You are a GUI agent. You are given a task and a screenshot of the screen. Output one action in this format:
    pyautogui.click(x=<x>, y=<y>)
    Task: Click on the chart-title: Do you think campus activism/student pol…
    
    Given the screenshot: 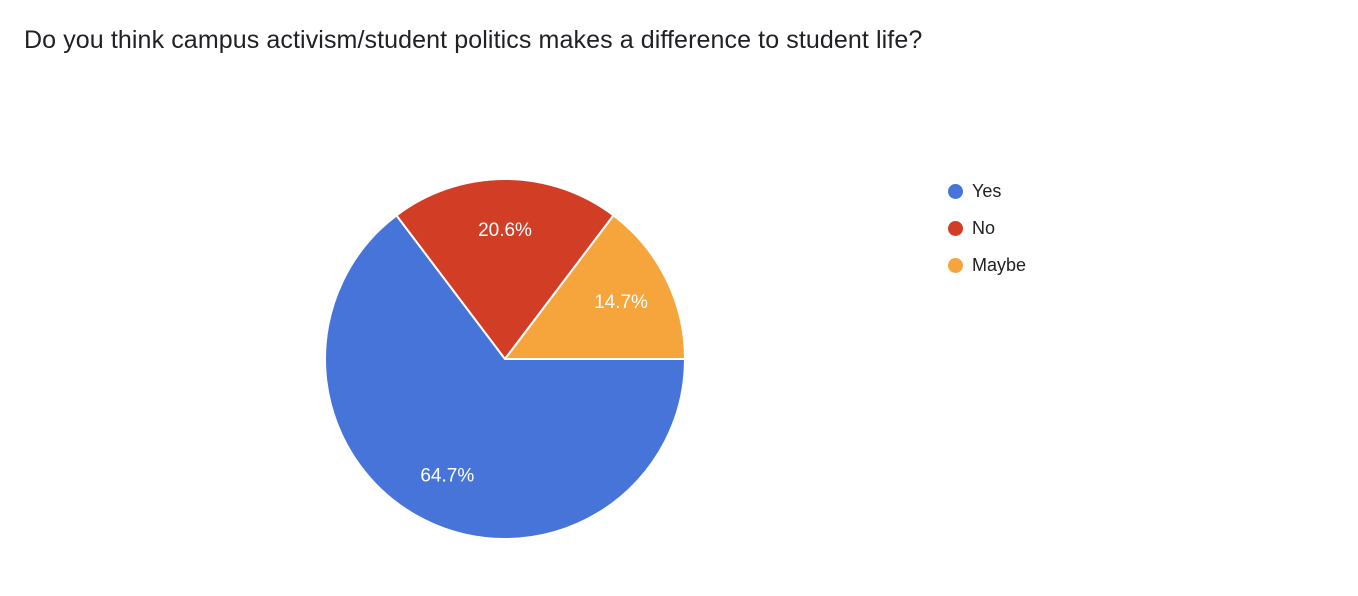 What is the action you would take?
    pyautogui.click(x=473, y=40)
    